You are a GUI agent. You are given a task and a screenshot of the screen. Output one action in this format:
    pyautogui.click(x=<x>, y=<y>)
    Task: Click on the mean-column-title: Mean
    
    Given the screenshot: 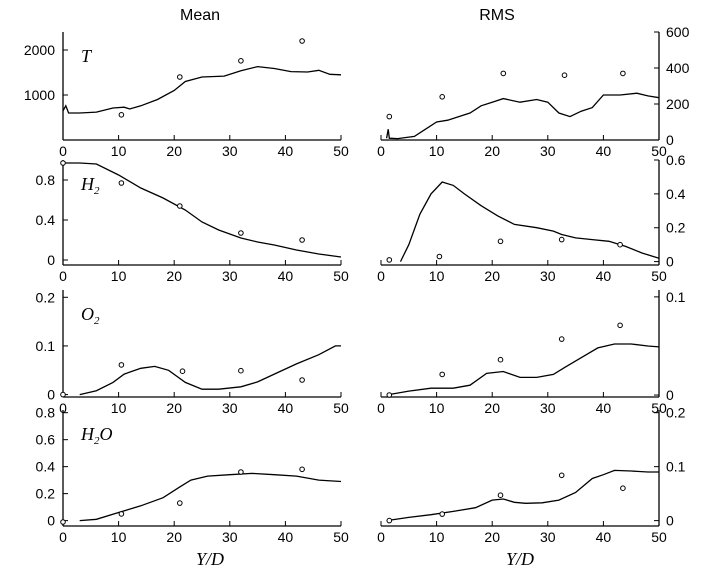 What is the action you would take?
    pyautogui.click(x=200, y=15)
    